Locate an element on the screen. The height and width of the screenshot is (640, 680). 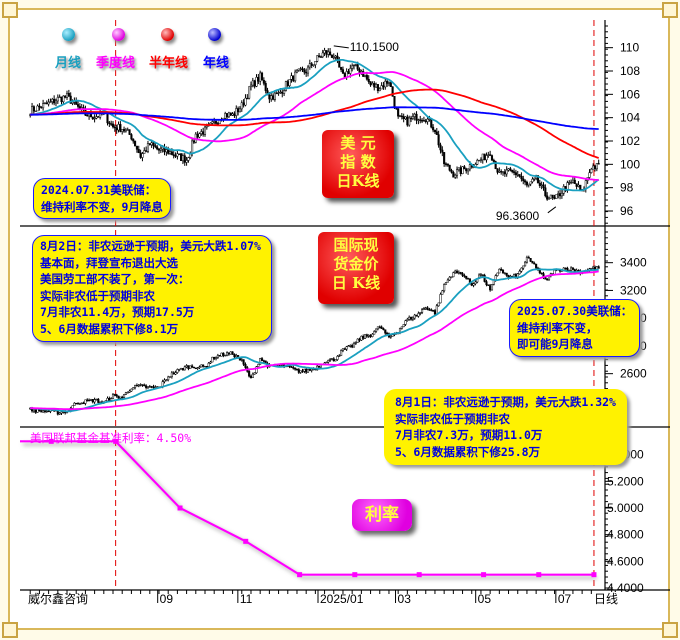
note-fed-2024: 2024.07.31美联储： 维持利率不变，9月降息 is located at coordinates (102, 198).